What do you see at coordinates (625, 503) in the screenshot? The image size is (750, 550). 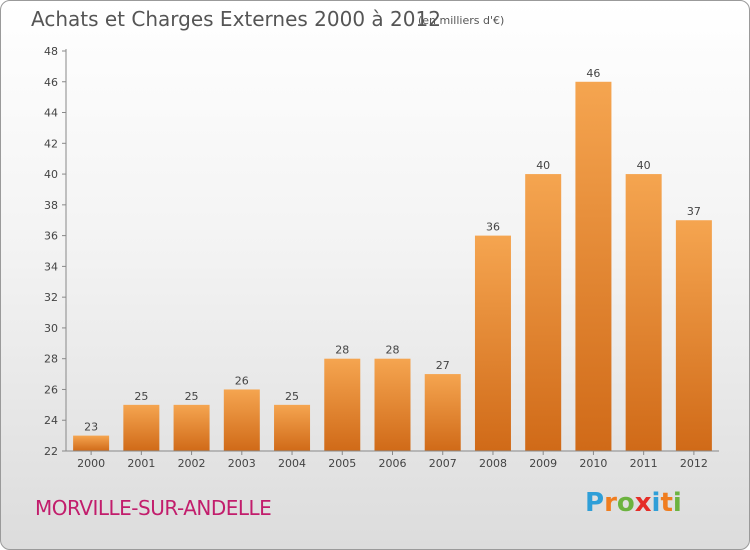 I see `logo-letter: o` at bounding box center [625, 503].